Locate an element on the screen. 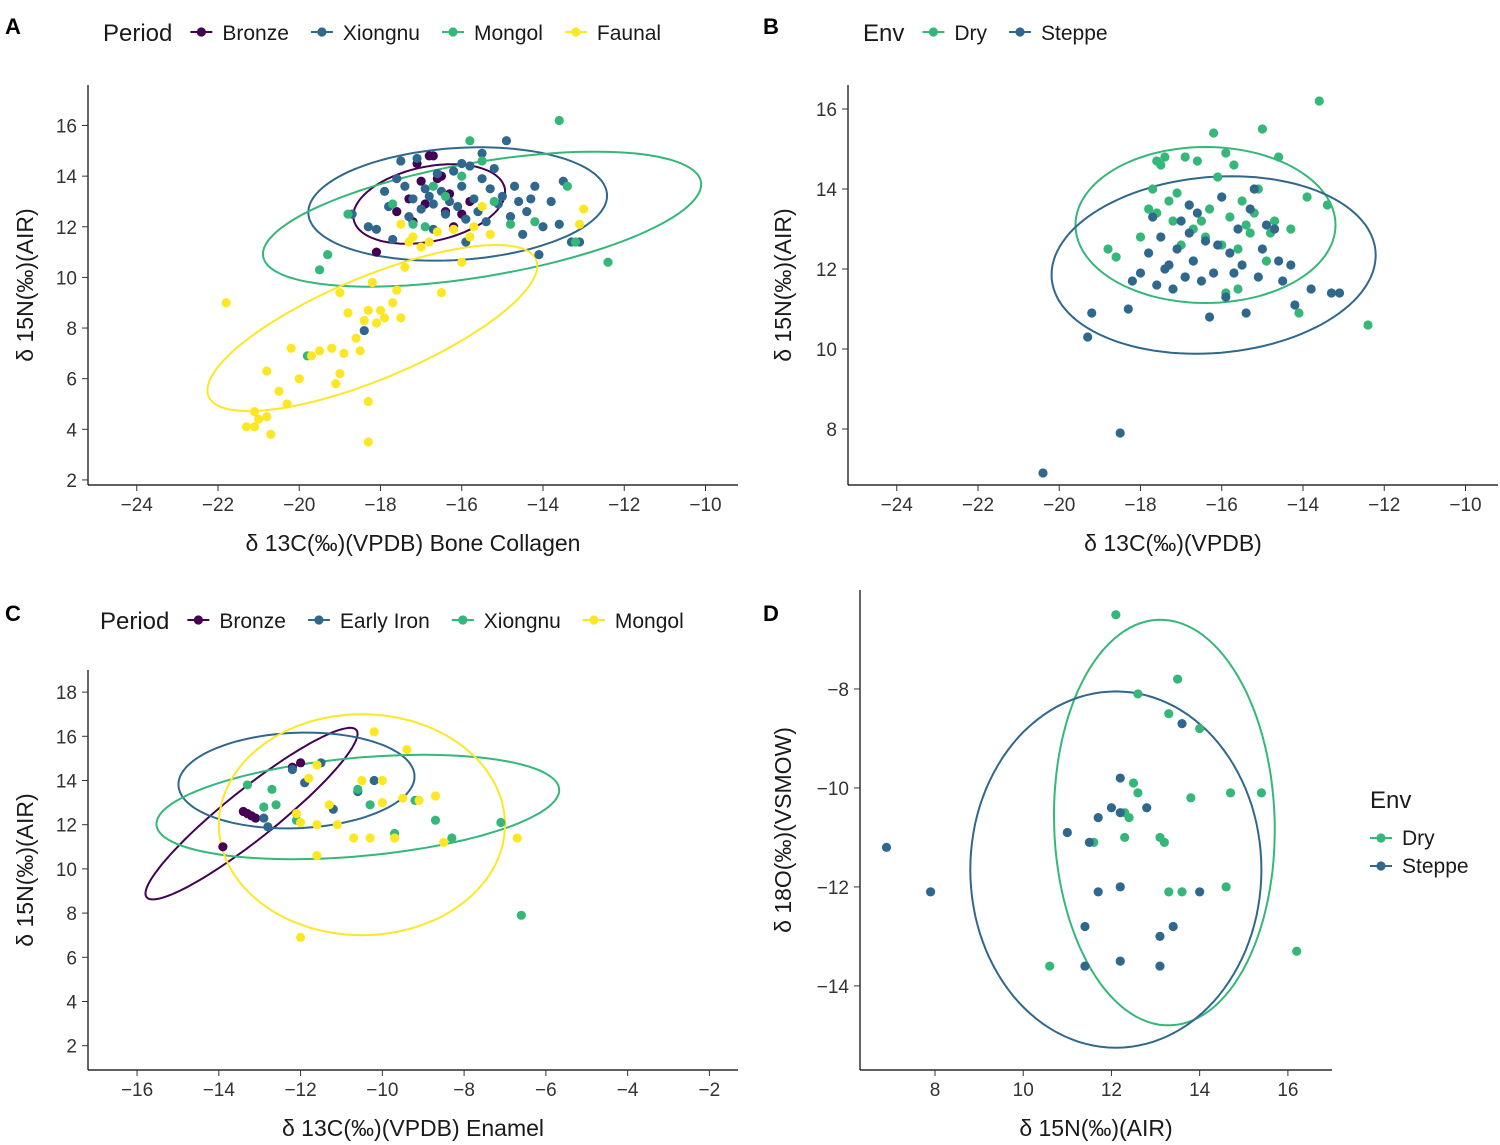  legend-label: Xiongnu is located at coordinates (522, 621).